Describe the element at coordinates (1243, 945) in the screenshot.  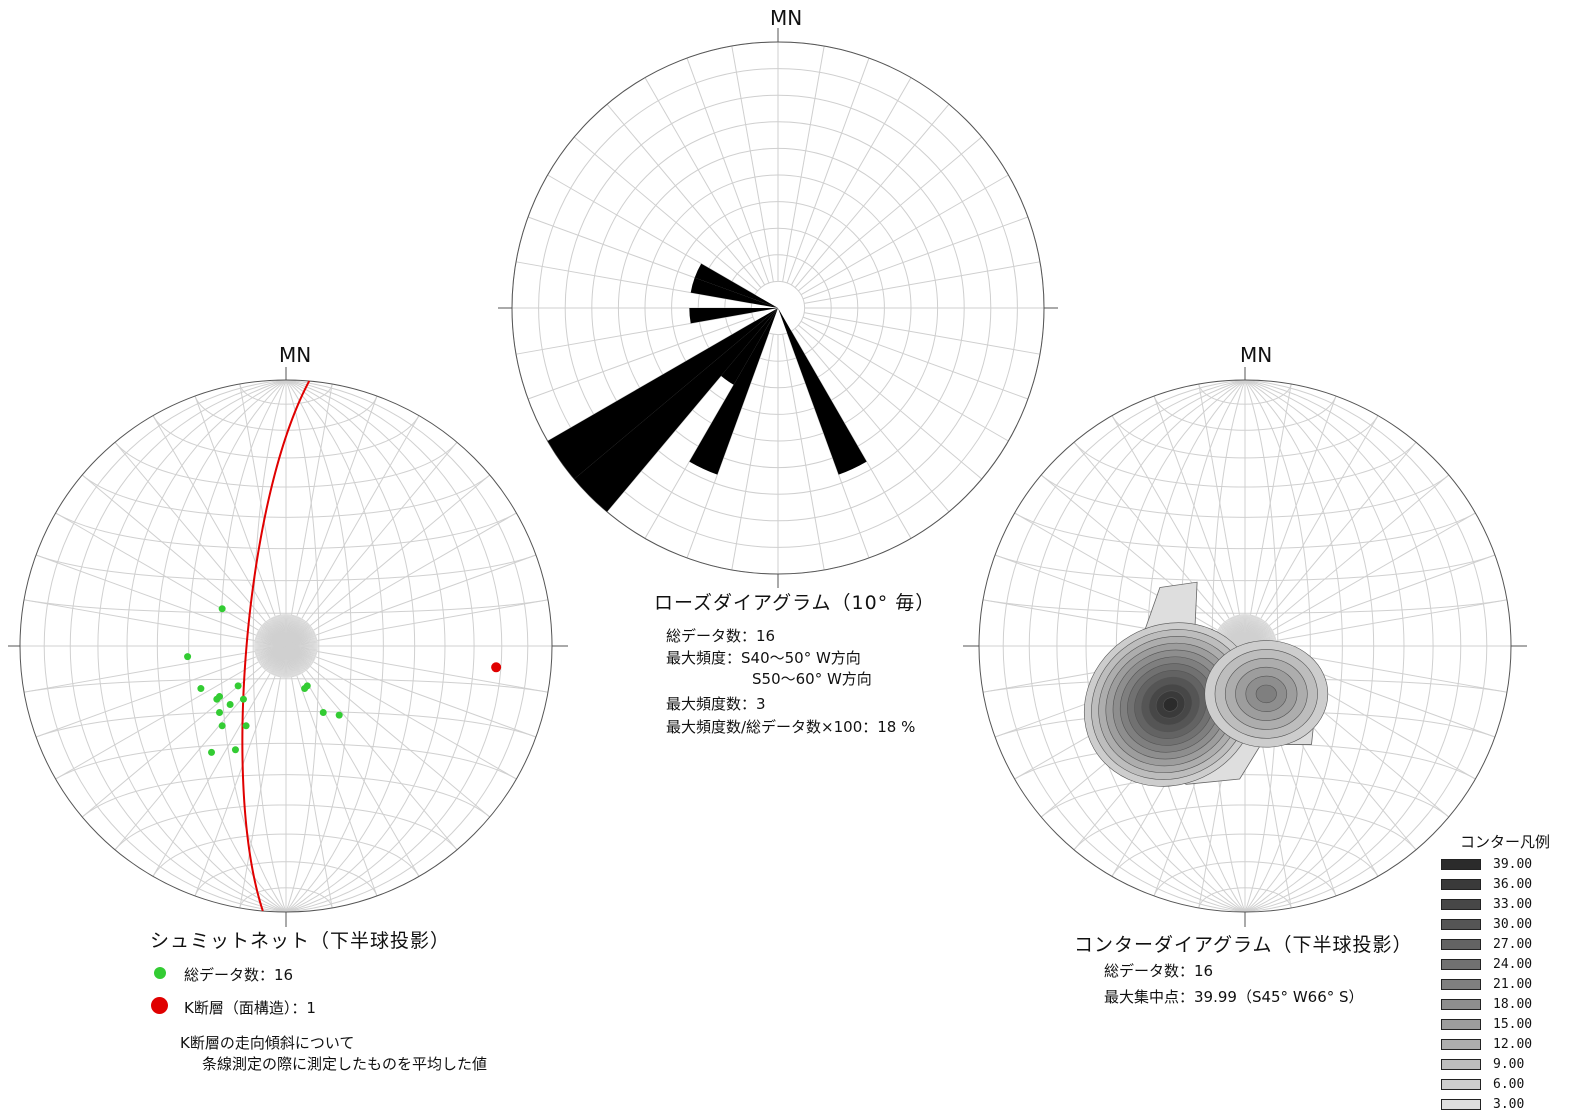
I see `contour-title: コンターダイアグラム（下半球投影）` at that location.